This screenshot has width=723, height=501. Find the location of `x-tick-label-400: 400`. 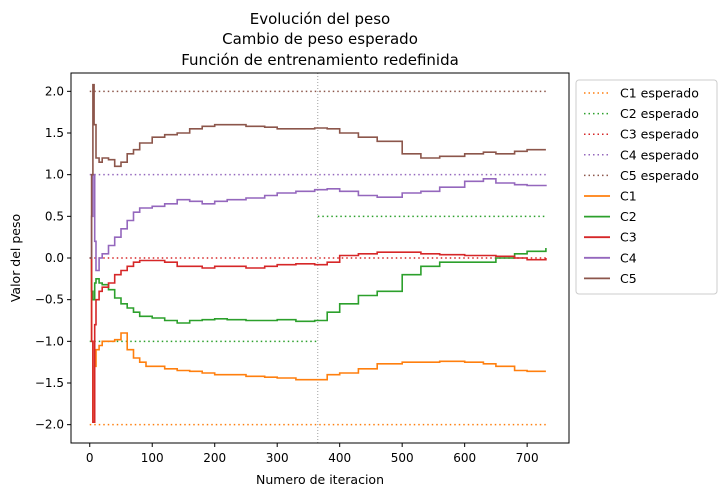

x-tick-label-400: 400 is located at coordinates (339, 458).